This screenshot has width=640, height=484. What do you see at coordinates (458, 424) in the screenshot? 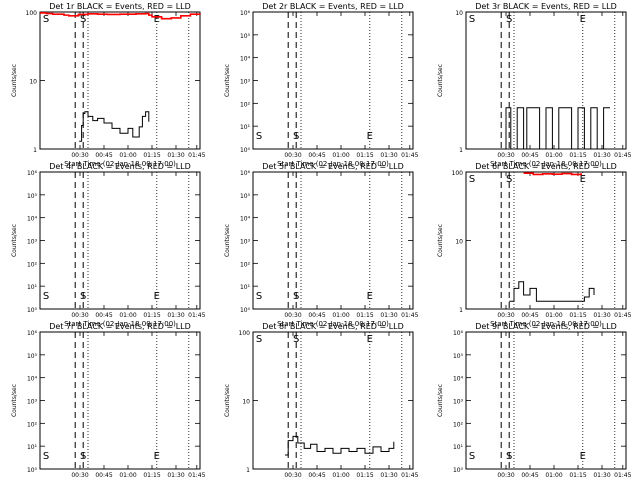
I see `y-tick-label: 10²` at bounding box center [458, 424].